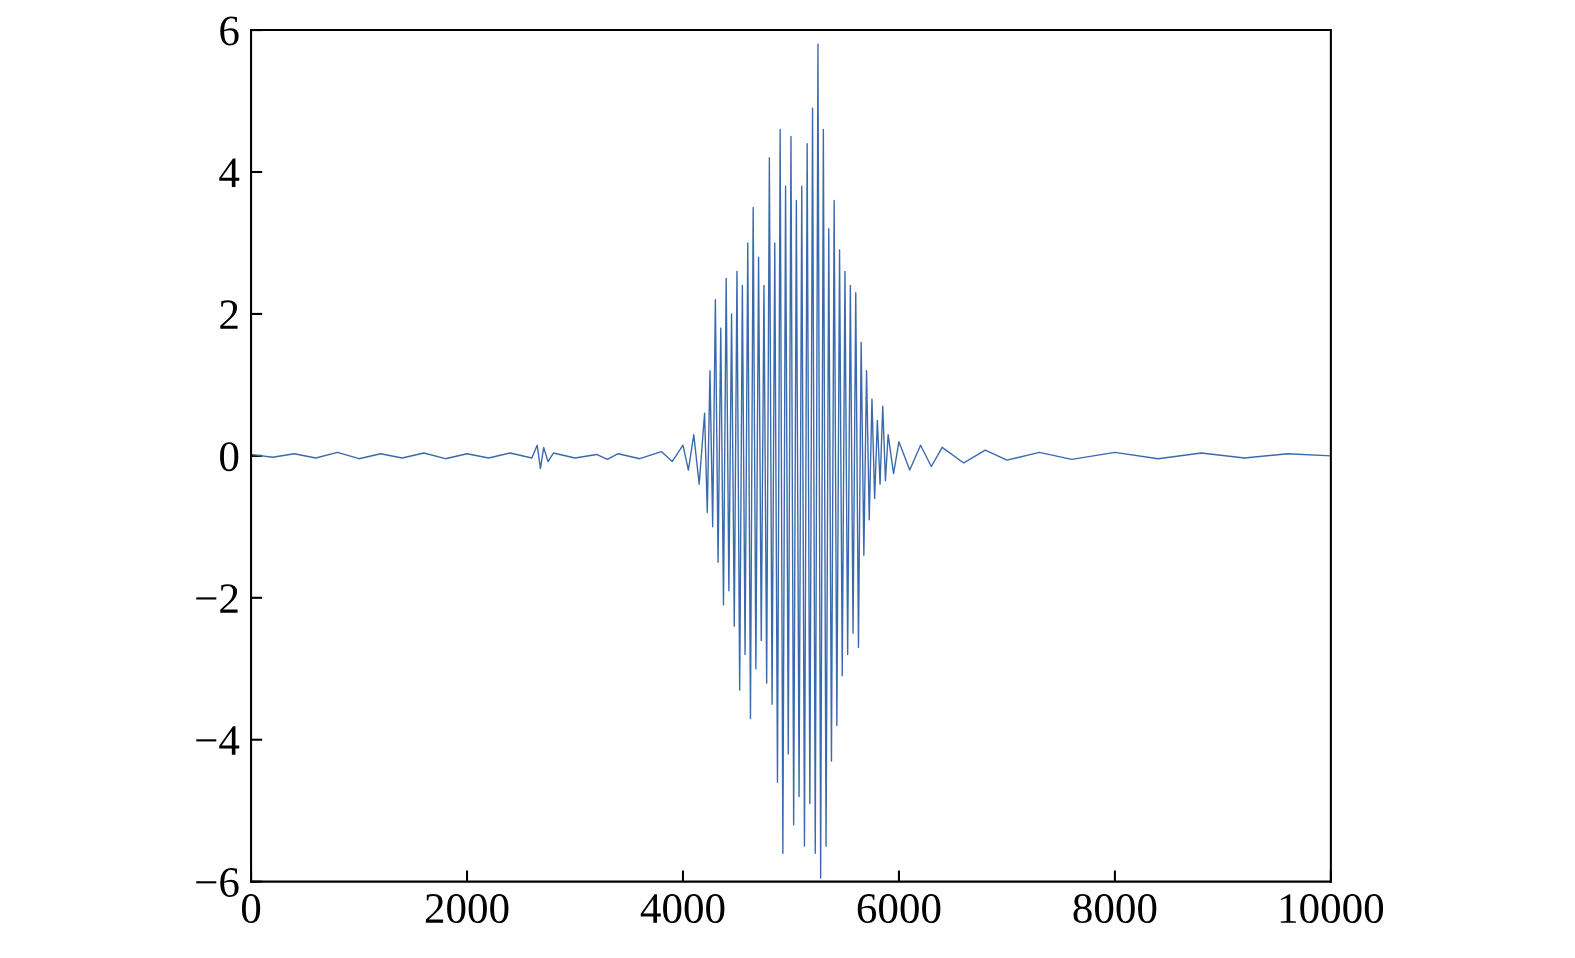 Image resolution: width=1575 pixels, height=958 pixels. I want to click on y-tick-label: 4, so click(229, 172).